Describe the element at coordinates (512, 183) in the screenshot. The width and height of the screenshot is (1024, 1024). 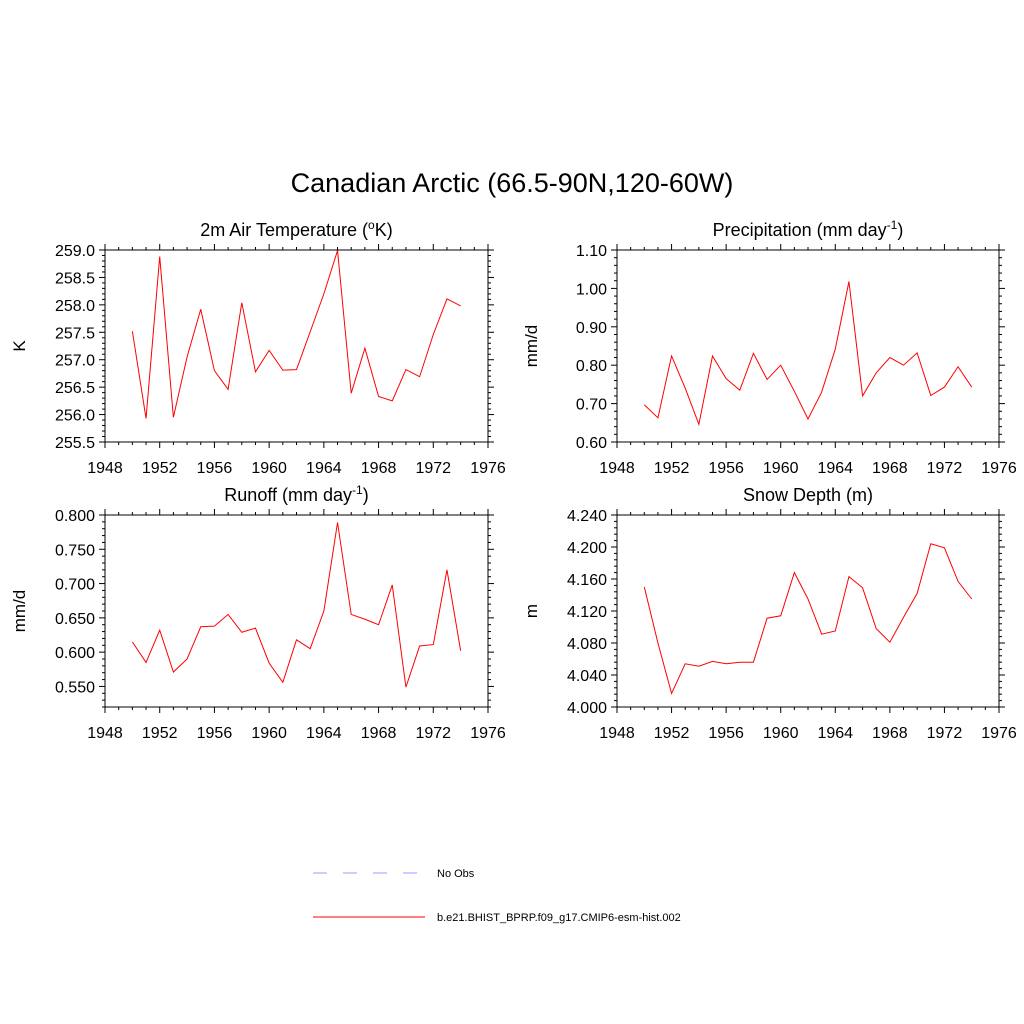
I see `figure-title: Canadian Arctic (66.5-90N,120-60W)` at that location.